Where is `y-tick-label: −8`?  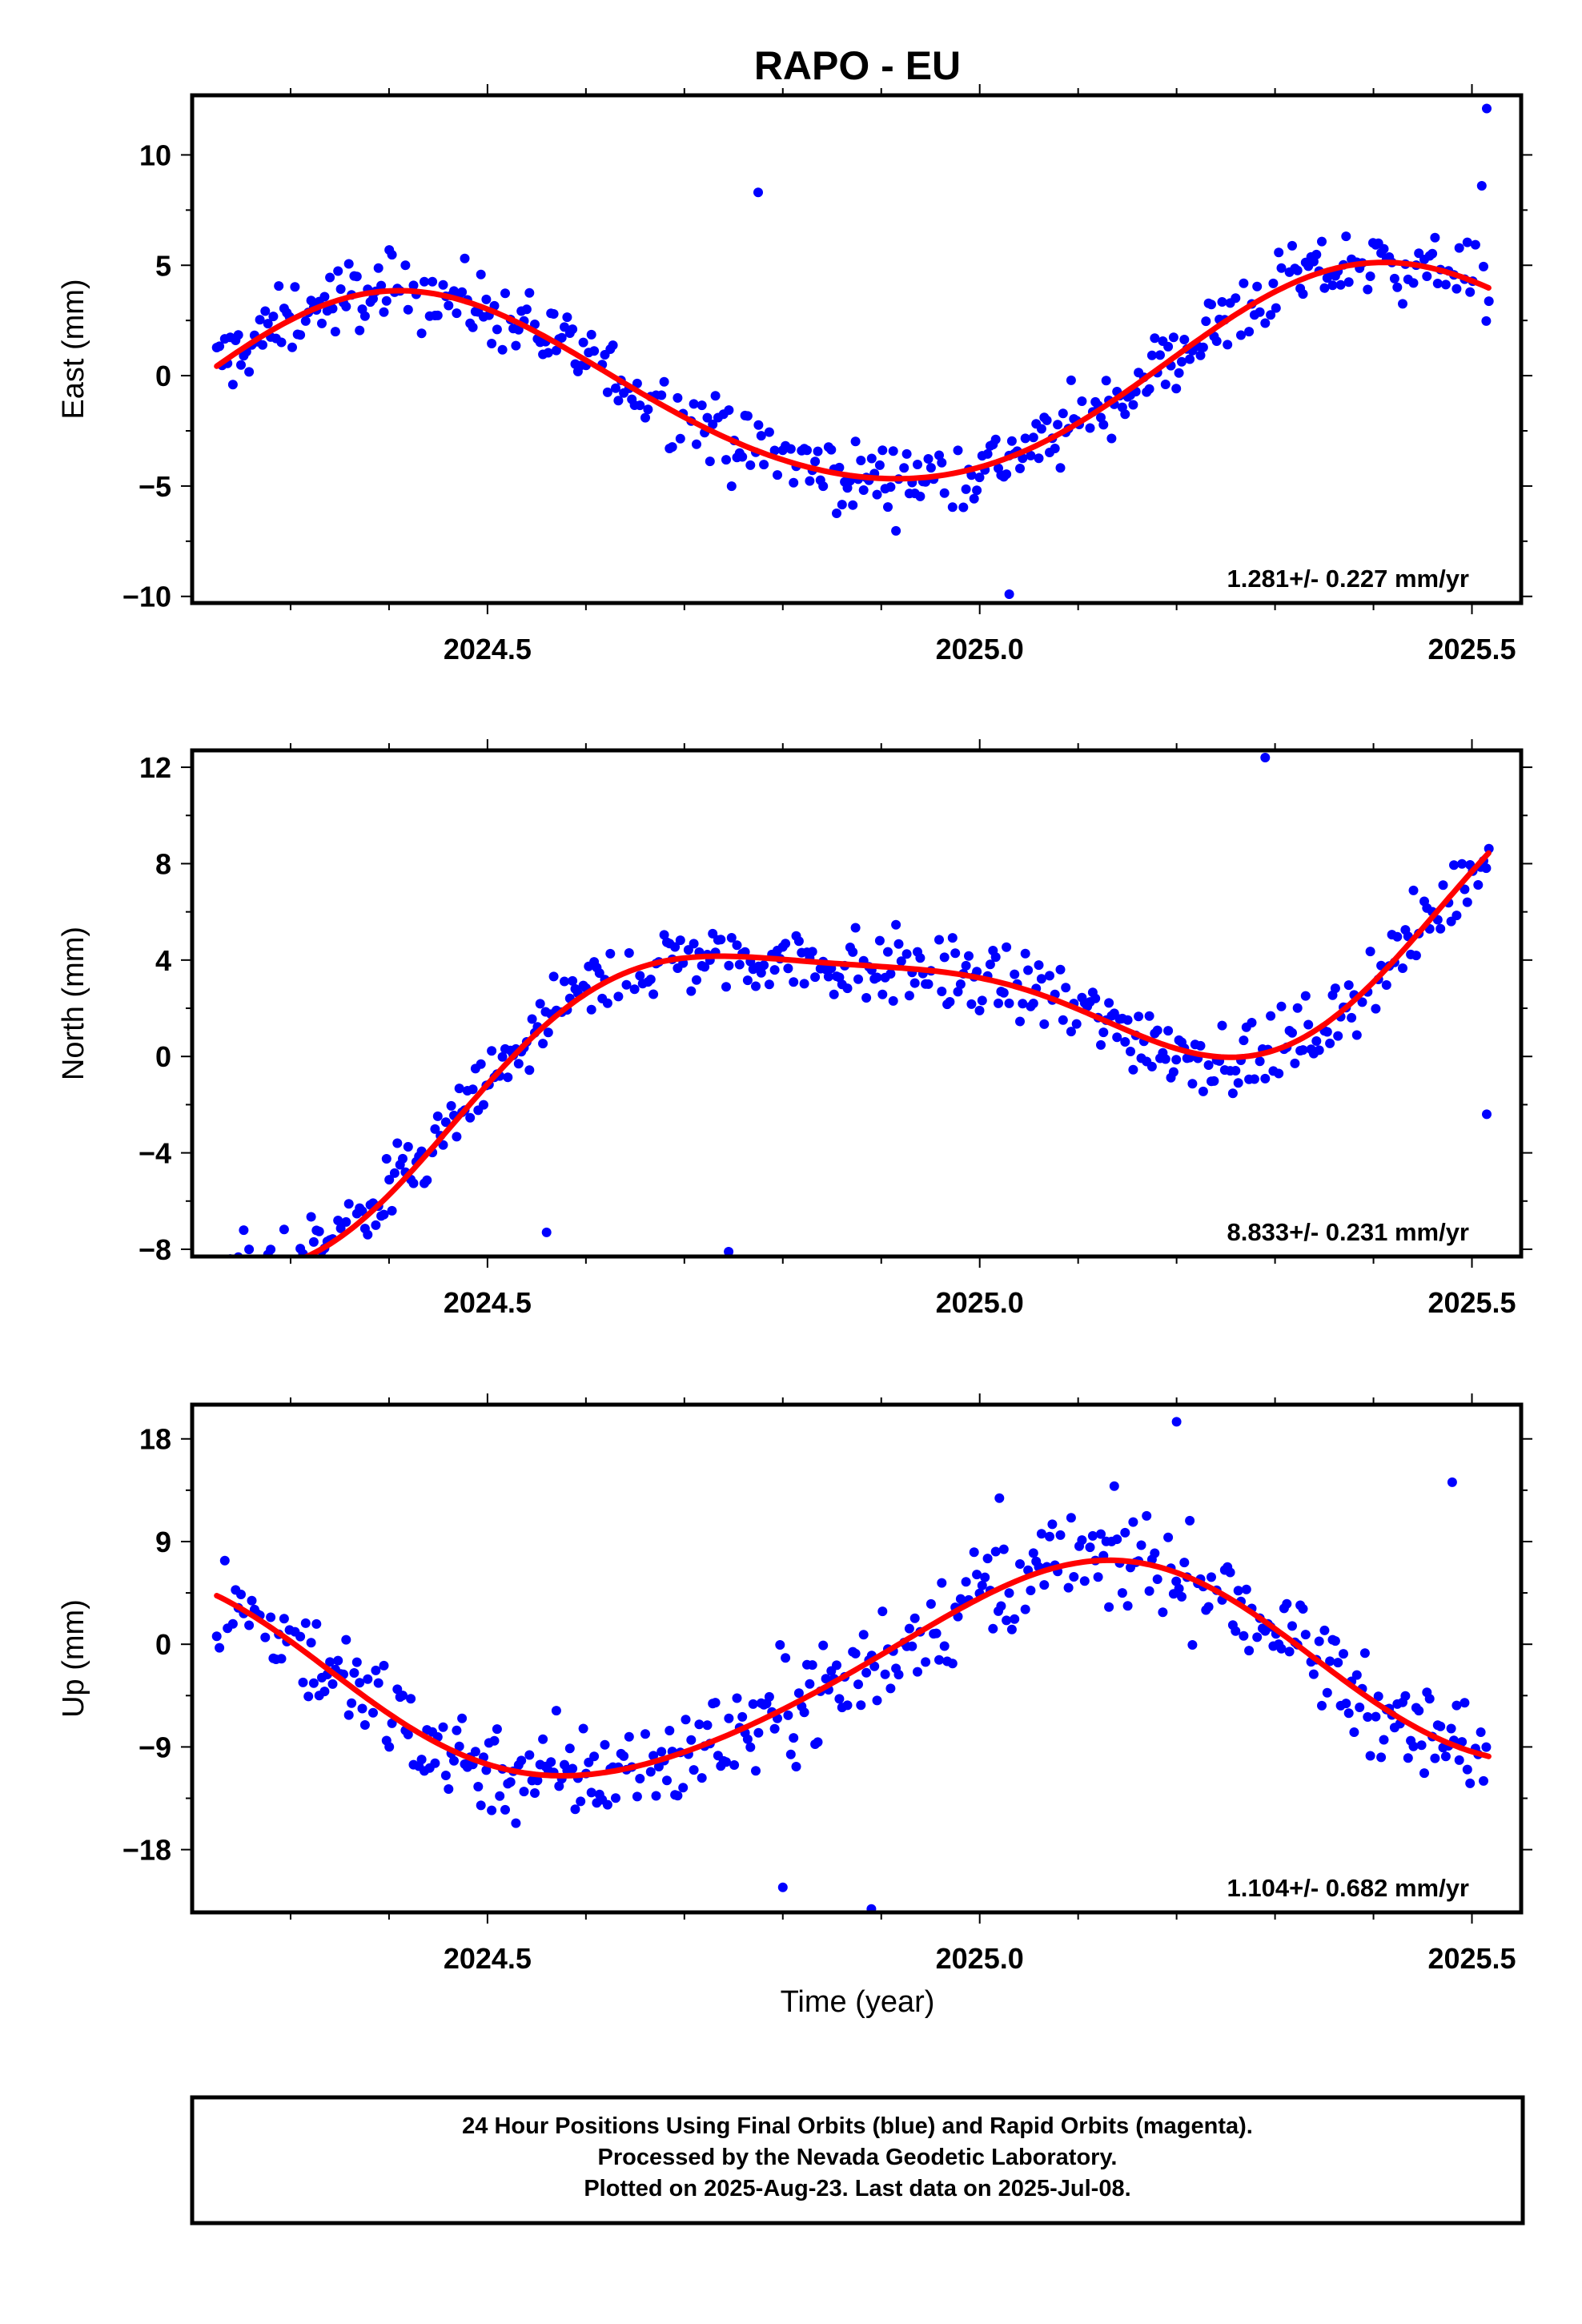 y-tick-label: −8 is located at coordinates (155, 1249).